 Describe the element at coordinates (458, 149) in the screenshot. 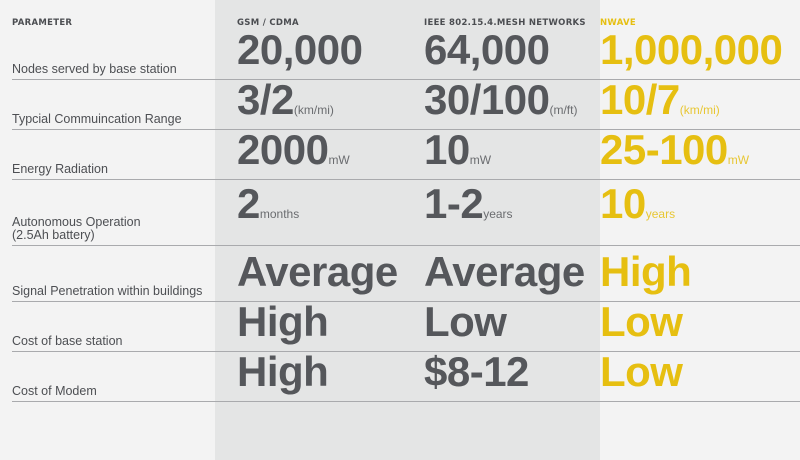

I see `mesh-value: 10mW` at that location.